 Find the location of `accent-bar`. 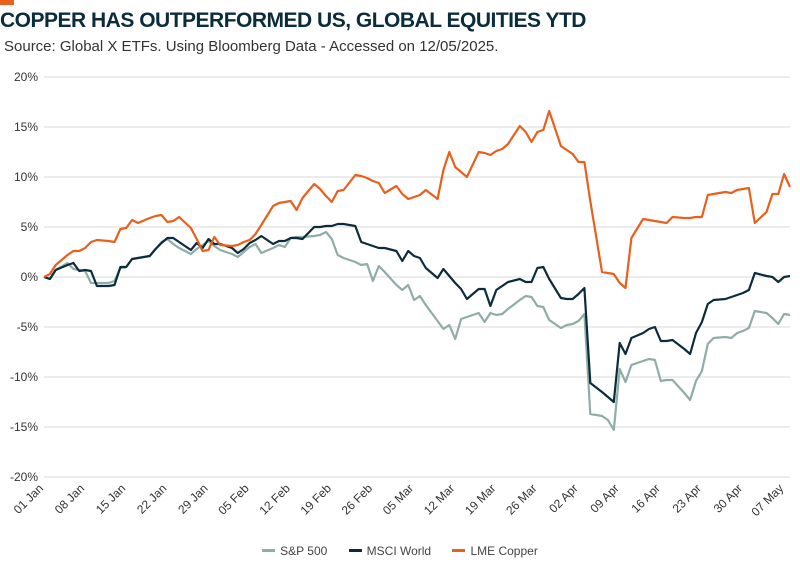

accent-bar is located at coordinates (7, 2).